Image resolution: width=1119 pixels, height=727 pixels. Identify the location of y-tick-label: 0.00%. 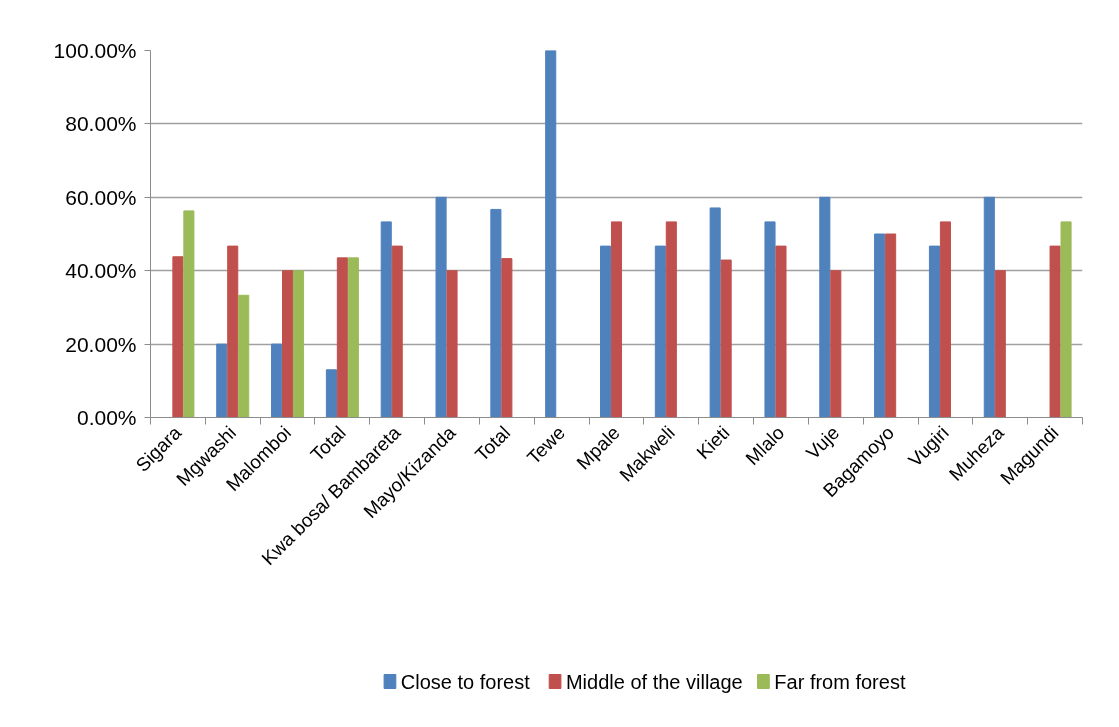
(106, 417).